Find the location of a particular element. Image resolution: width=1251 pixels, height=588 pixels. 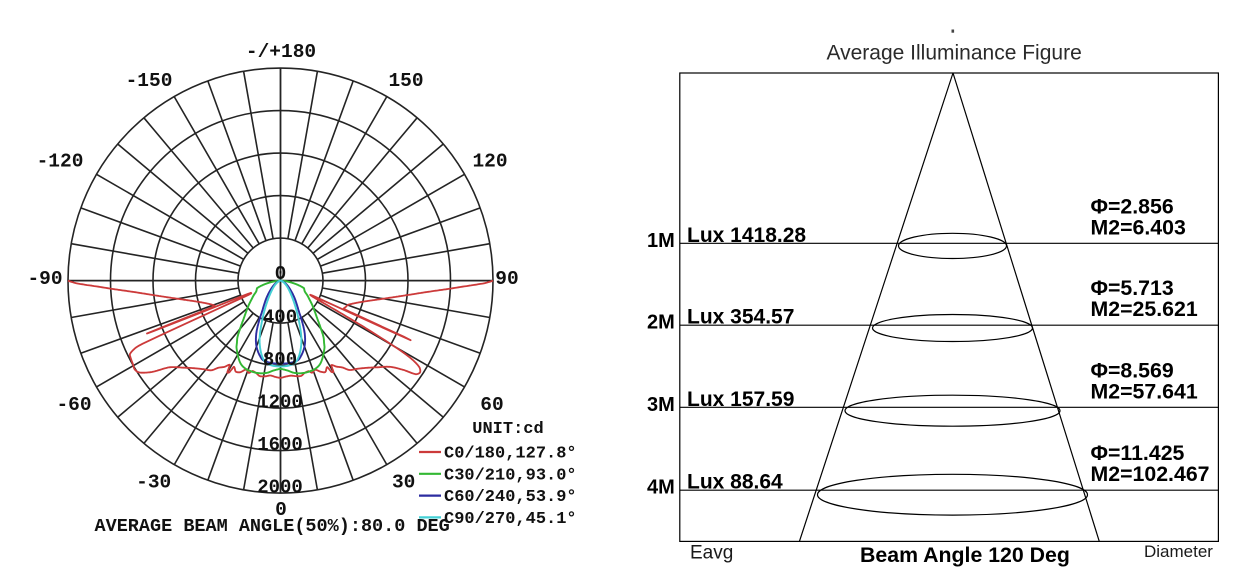

svg-text: 150 is located at coordinates (405, 81).